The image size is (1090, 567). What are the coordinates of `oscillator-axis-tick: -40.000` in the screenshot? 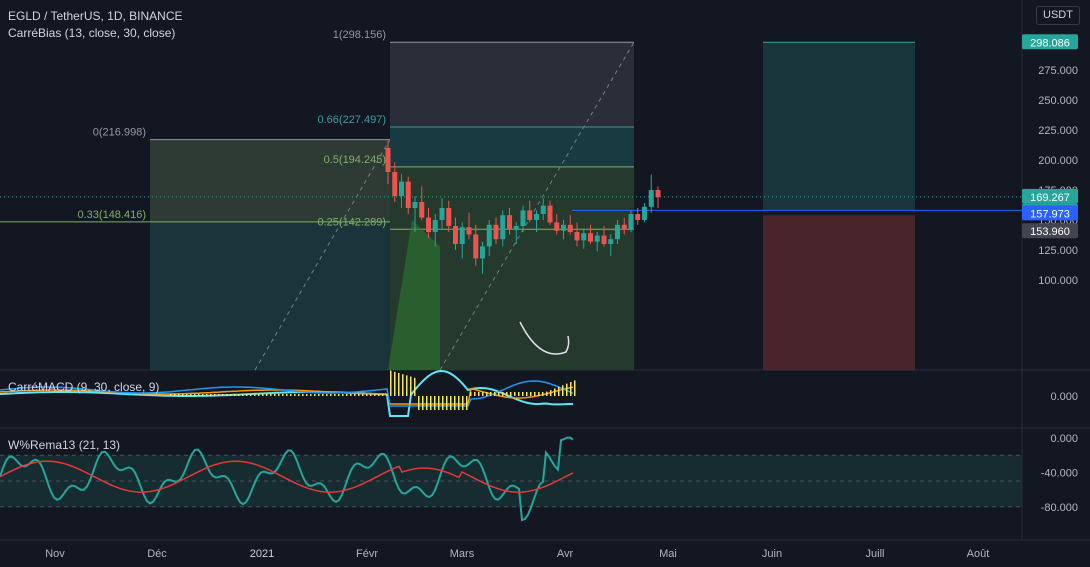 It's located at (1059, 473).